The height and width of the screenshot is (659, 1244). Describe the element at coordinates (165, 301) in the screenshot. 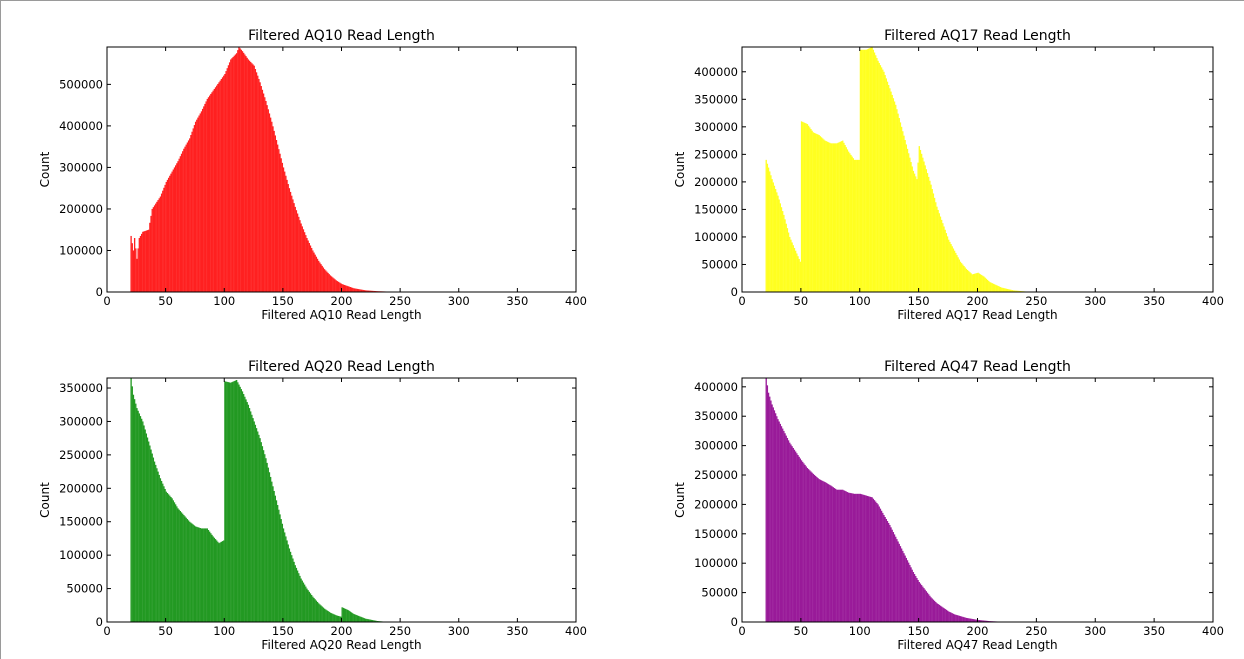

I see `x-tick-label: 50` at that location.